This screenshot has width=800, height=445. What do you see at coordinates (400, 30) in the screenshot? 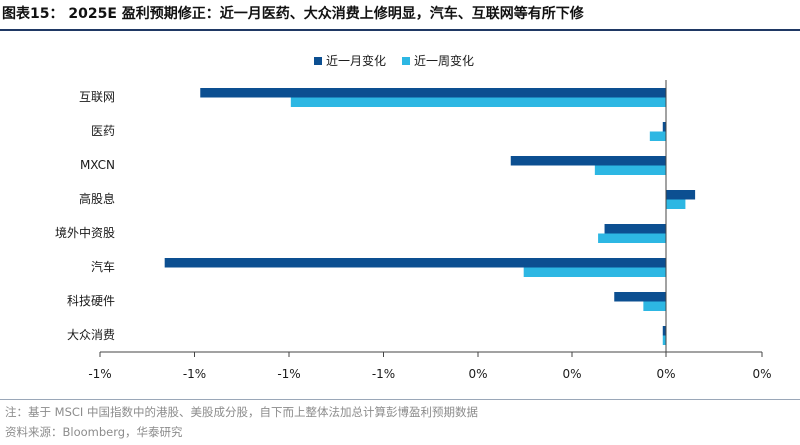
I see `title-rule` at bounding box center [400, 30].